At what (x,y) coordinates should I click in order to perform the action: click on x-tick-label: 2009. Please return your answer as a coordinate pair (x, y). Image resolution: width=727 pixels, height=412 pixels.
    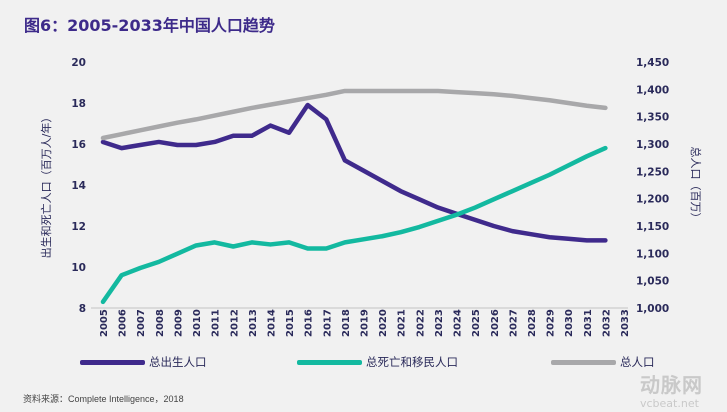
    Looking at the image, I should click on (178, 323).